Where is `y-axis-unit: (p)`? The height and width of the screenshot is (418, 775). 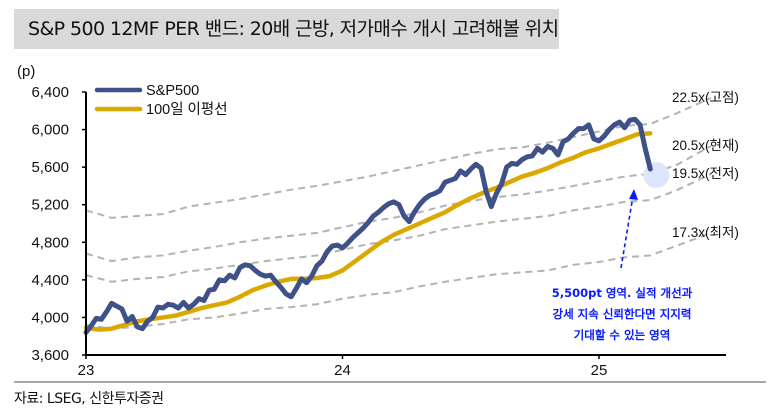 y-axis-unit: (p) is located at coordinates (26, 71).